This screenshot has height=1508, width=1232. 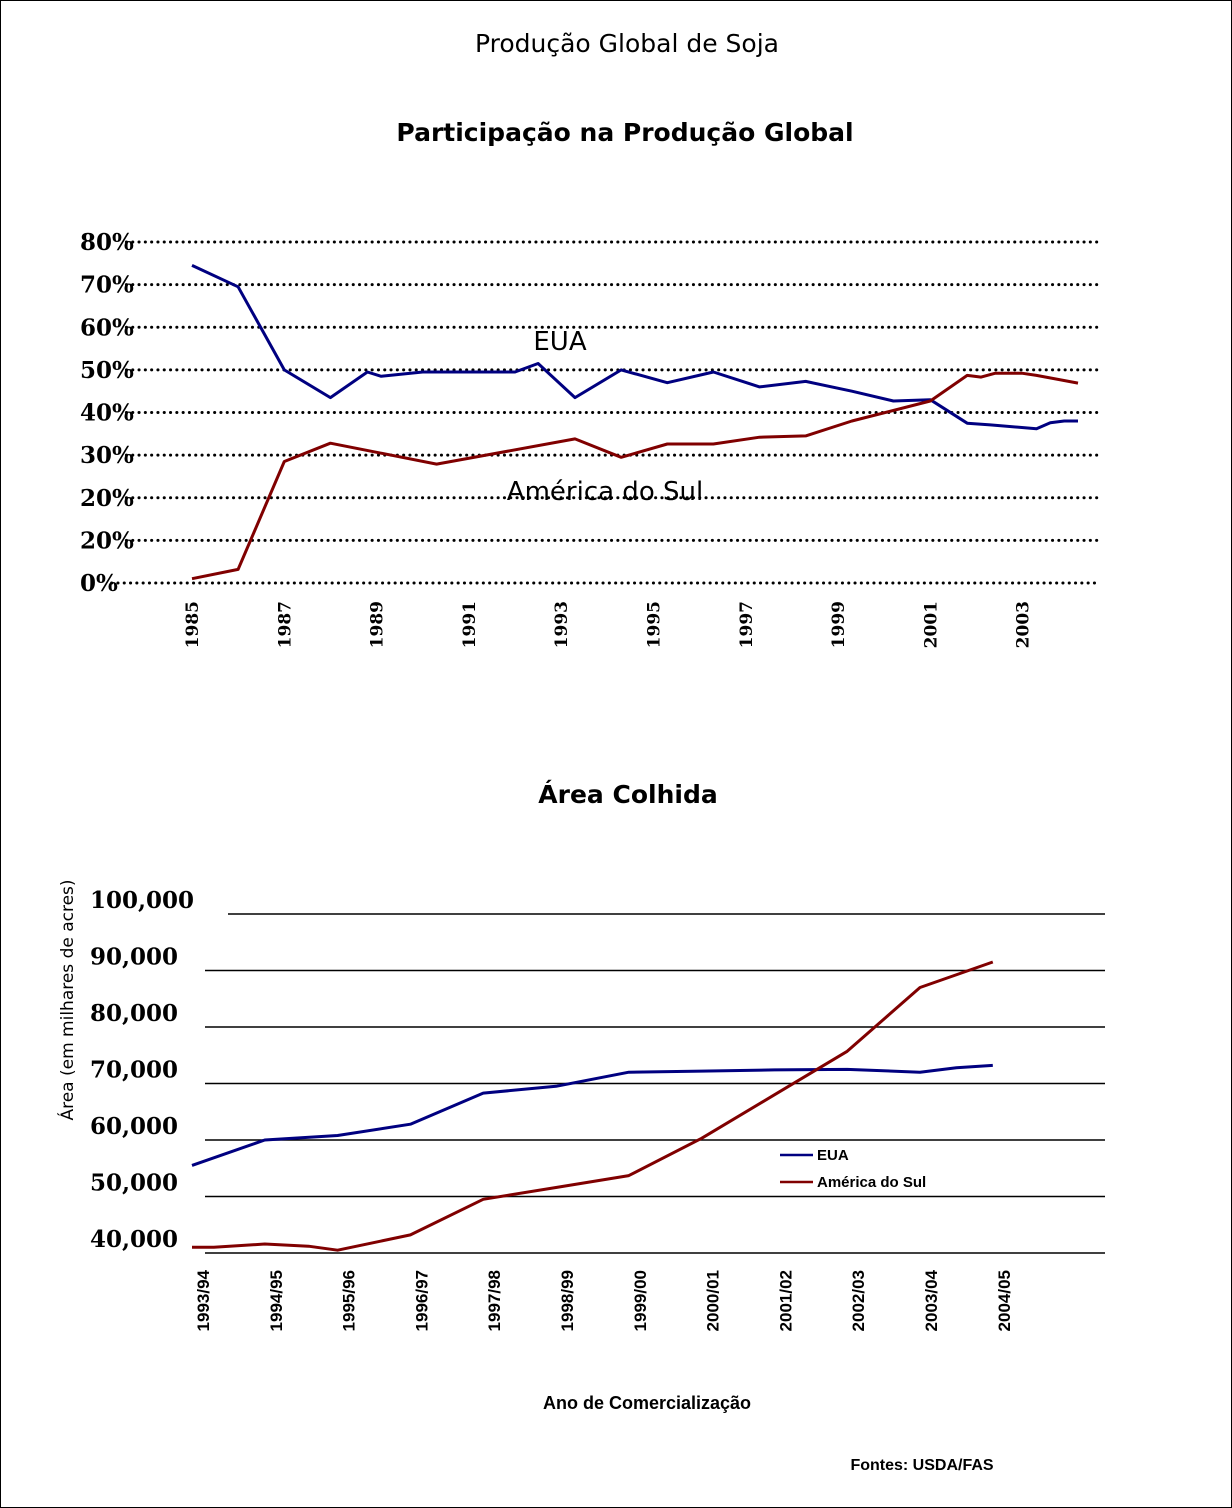 I want to click on chart2-x-tick-label: 2001/02, so click(x=785, y=1300).